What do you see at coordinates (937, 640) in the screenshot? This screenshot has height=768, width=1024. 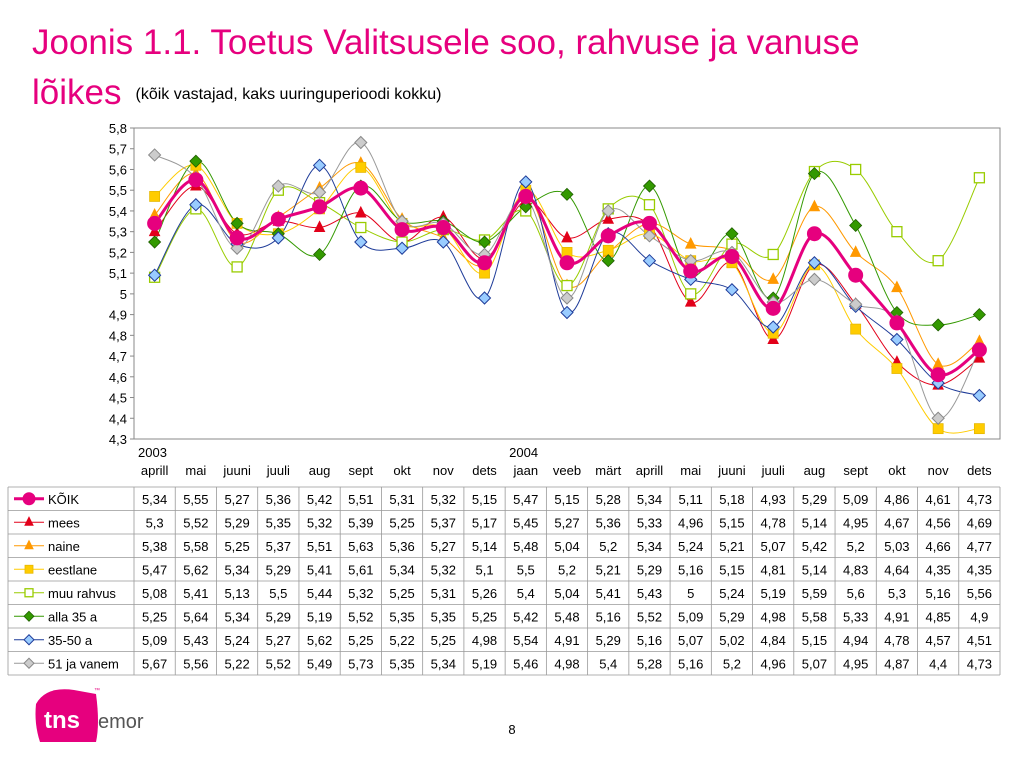 I see `table-cell: 4,57` at bounding box center [937, 640].